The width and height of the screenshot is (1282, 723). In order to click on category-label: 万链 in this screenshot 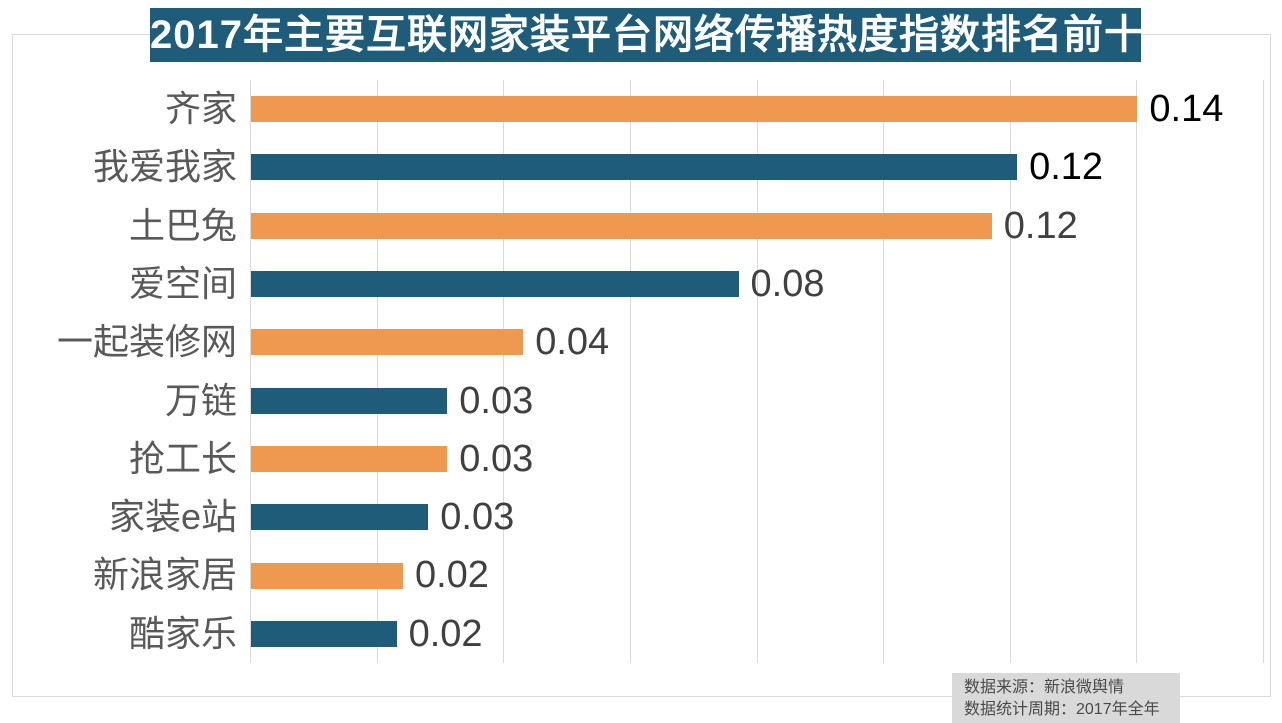, I will do `click(200, 400)`.